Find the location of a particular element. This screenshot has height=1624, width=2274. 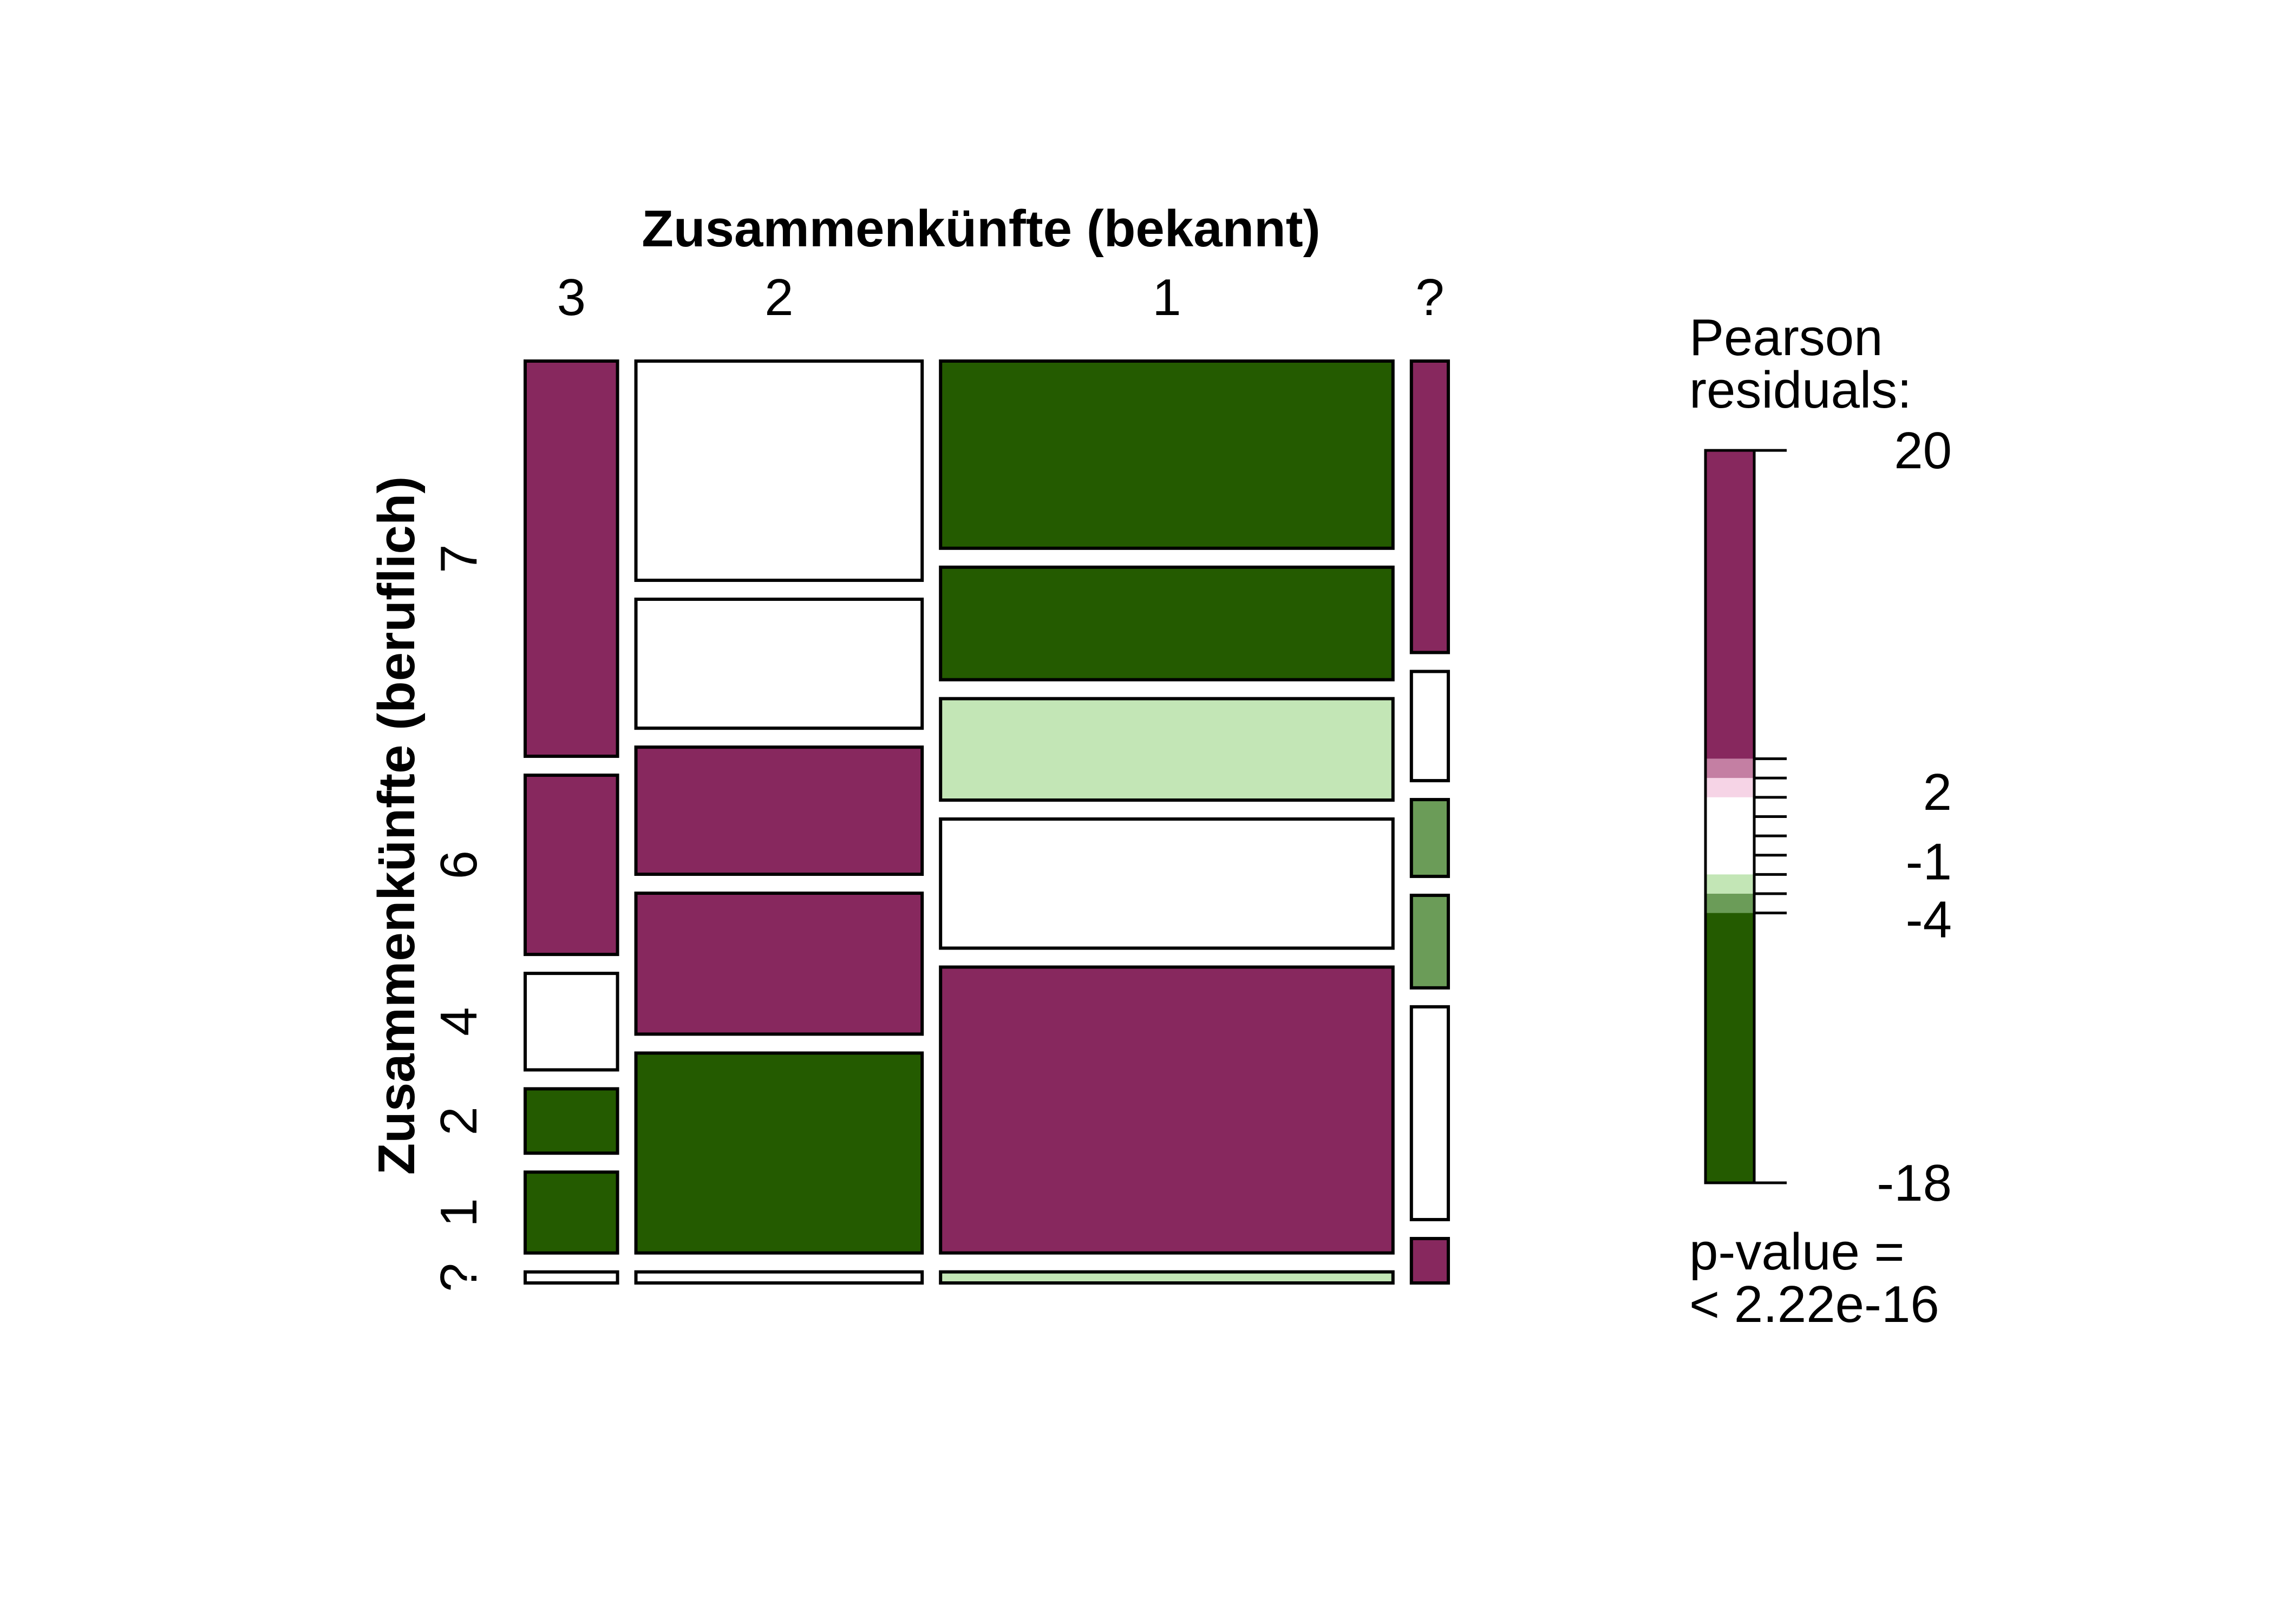

legend-tick-label: -1 is located at coordinates (1929, 862).